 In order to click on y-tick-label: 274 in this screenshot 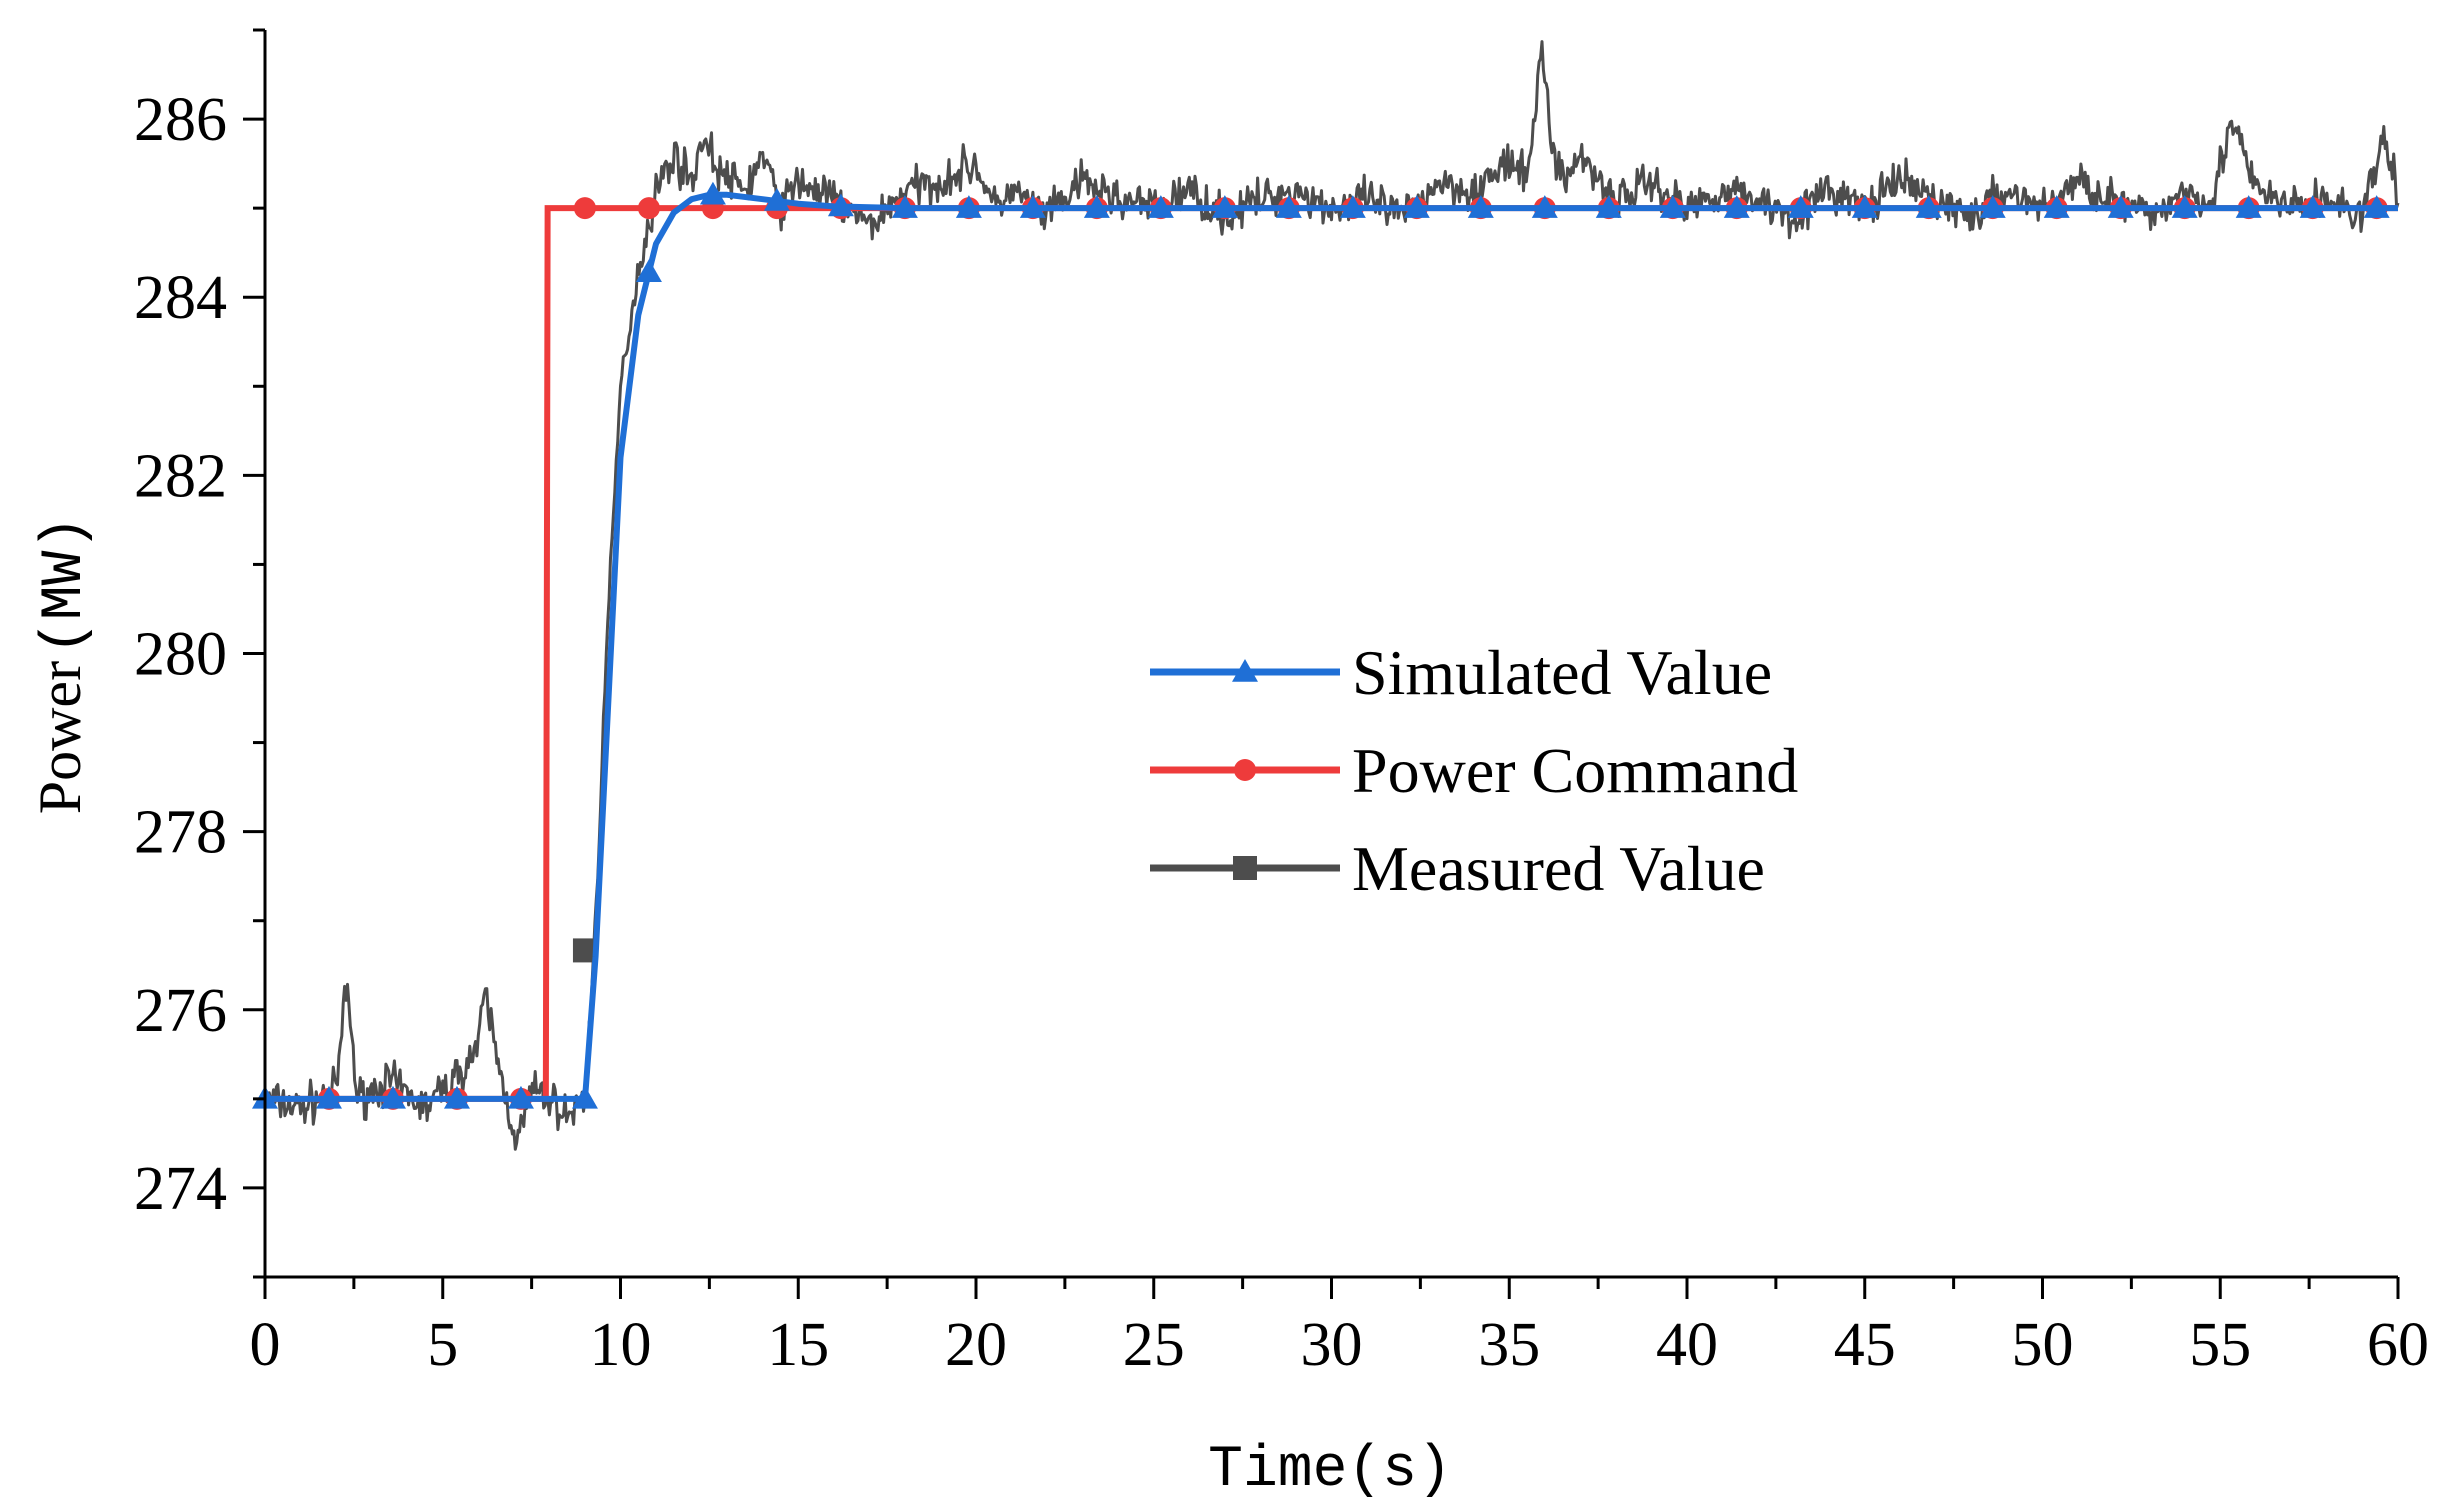, I will do `click(180, 1189)`.